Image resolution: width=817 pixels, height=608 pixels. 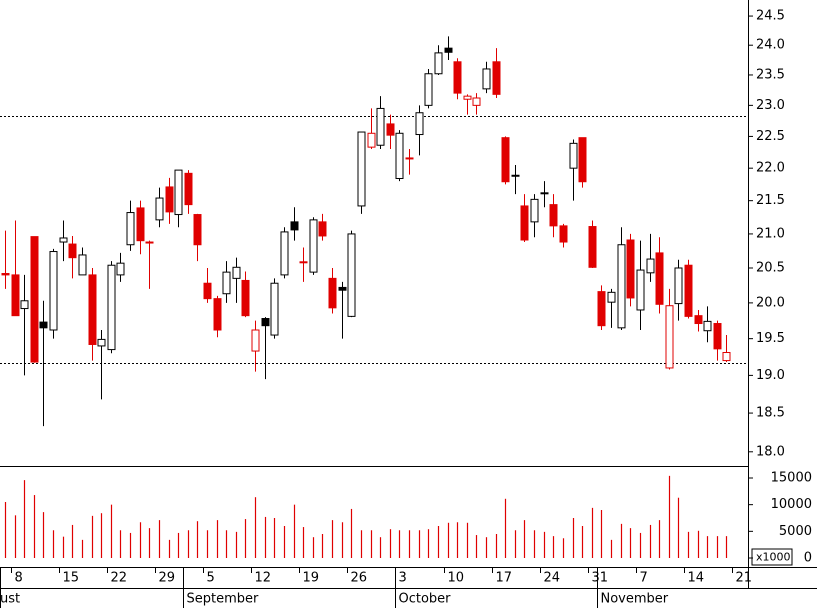 I want to click on y-tick-label: 18.0, so click(x=770, y=451).